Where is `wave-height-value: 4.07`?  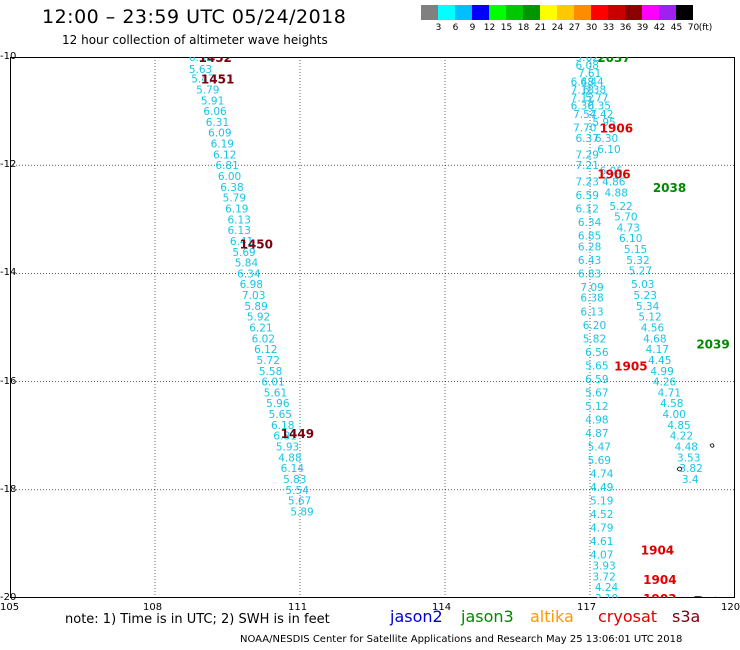 wave-height-value: 4.07 is located at coordinates (601, 556).